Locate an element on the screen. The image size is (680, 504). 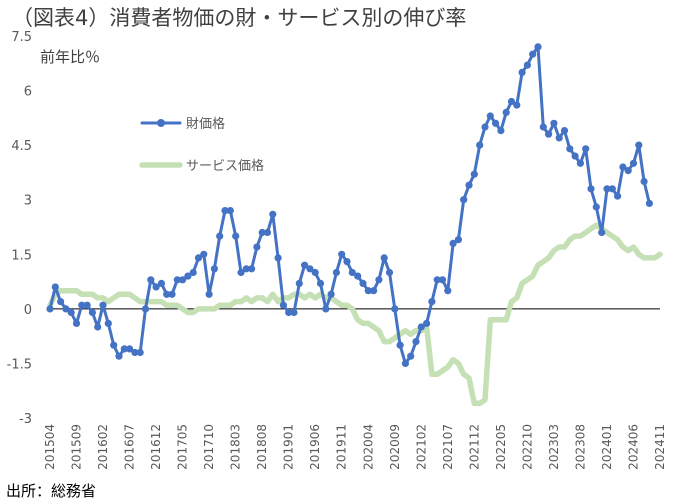
x-tick-label: 202210 is located at coordinates (527, 447).